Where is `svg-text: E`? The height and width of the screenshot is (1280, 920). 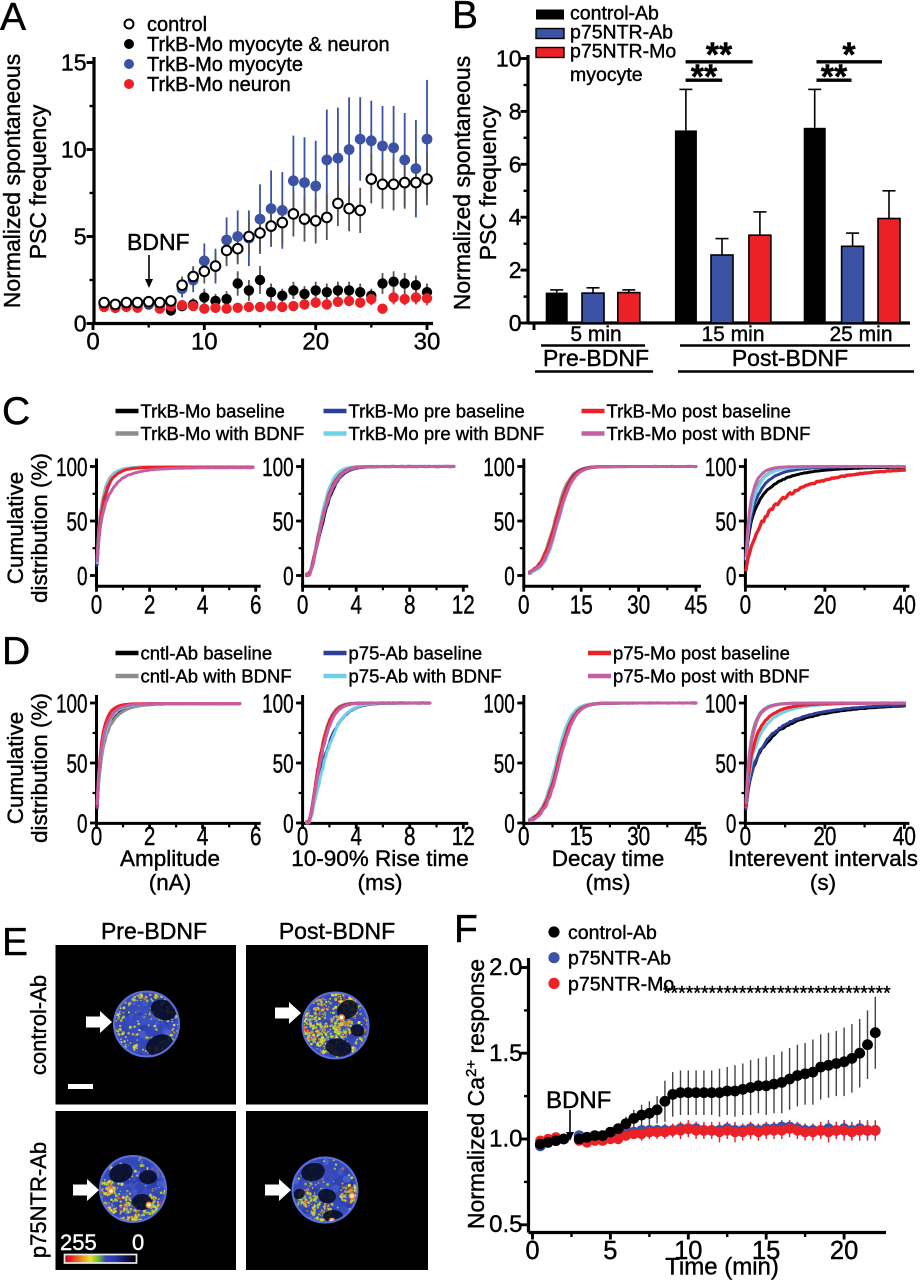 svg-text: E is located at coordinates (15, 942).